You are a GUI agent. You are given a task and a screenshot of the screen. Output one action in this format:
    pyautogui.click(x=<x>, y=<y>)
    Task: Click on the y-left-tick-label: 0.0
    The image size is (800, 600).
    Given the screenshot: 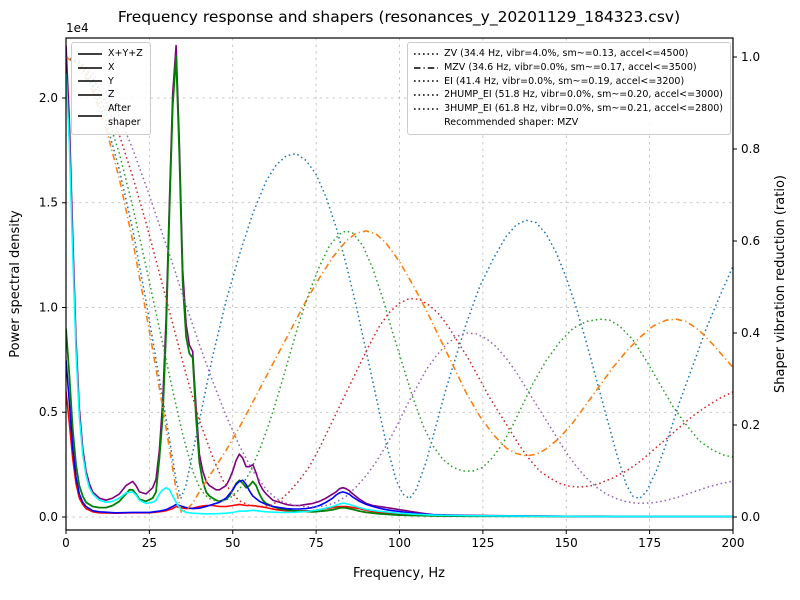 What is the action you would take?
    pyautogui.click(x=48, y=517)
    